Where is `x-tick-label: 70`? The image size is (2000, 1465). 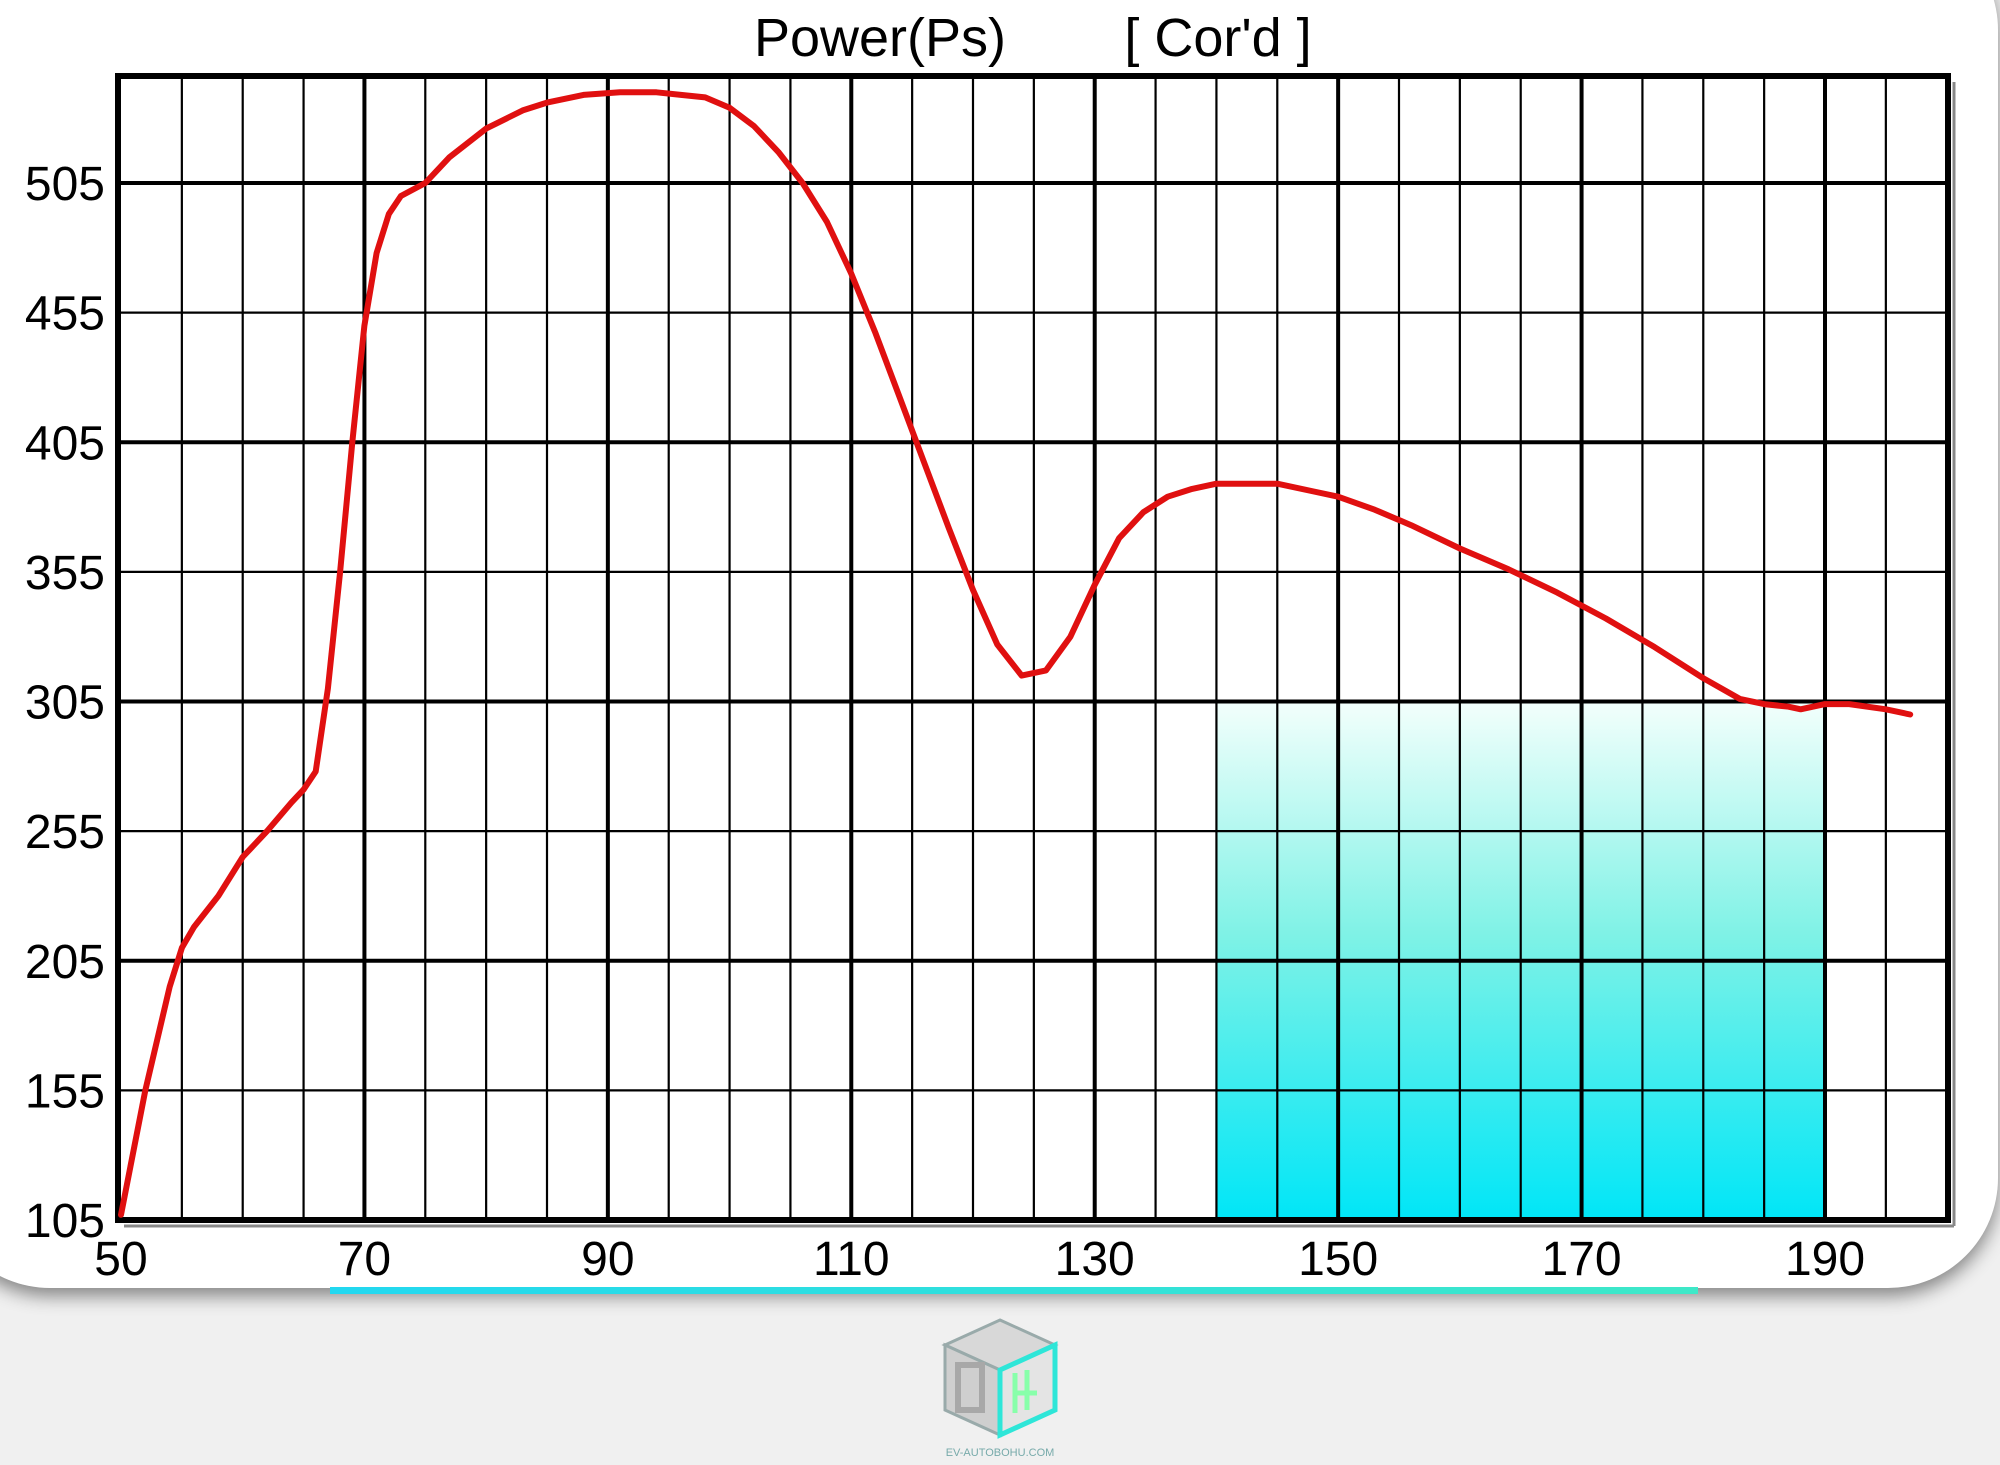
x-tick-label: 70 is located at coordinates (364, 1259).